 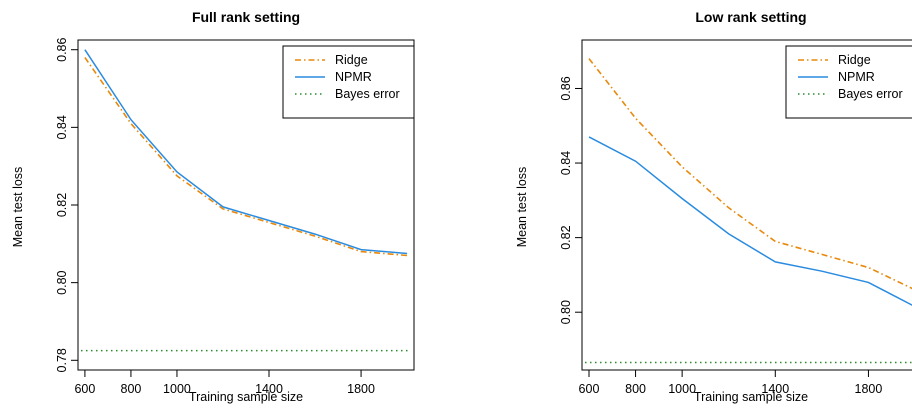 I want to click on y-tick-label: 0.78, so click(x=62, y=360).